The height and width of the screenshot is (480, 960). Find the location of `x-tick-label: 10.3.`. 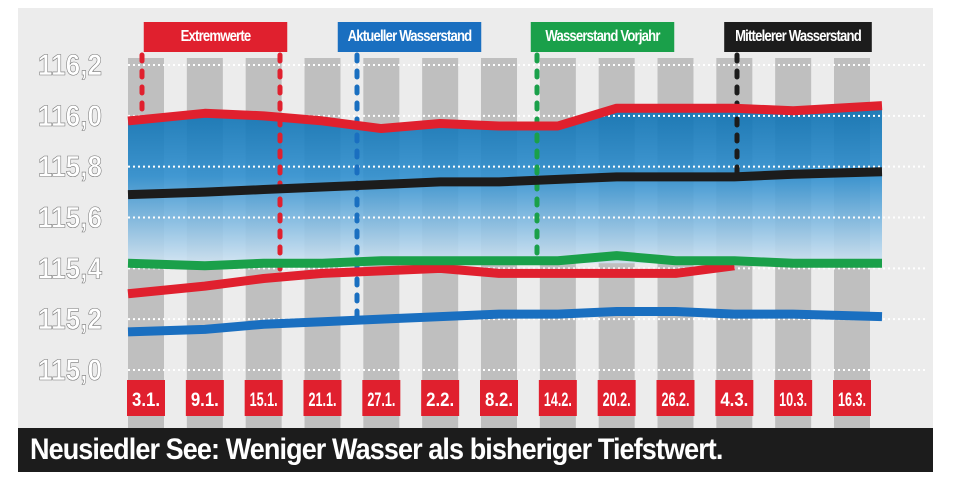

x-tick-label: 10.3. is located at coordinates (793, 400).